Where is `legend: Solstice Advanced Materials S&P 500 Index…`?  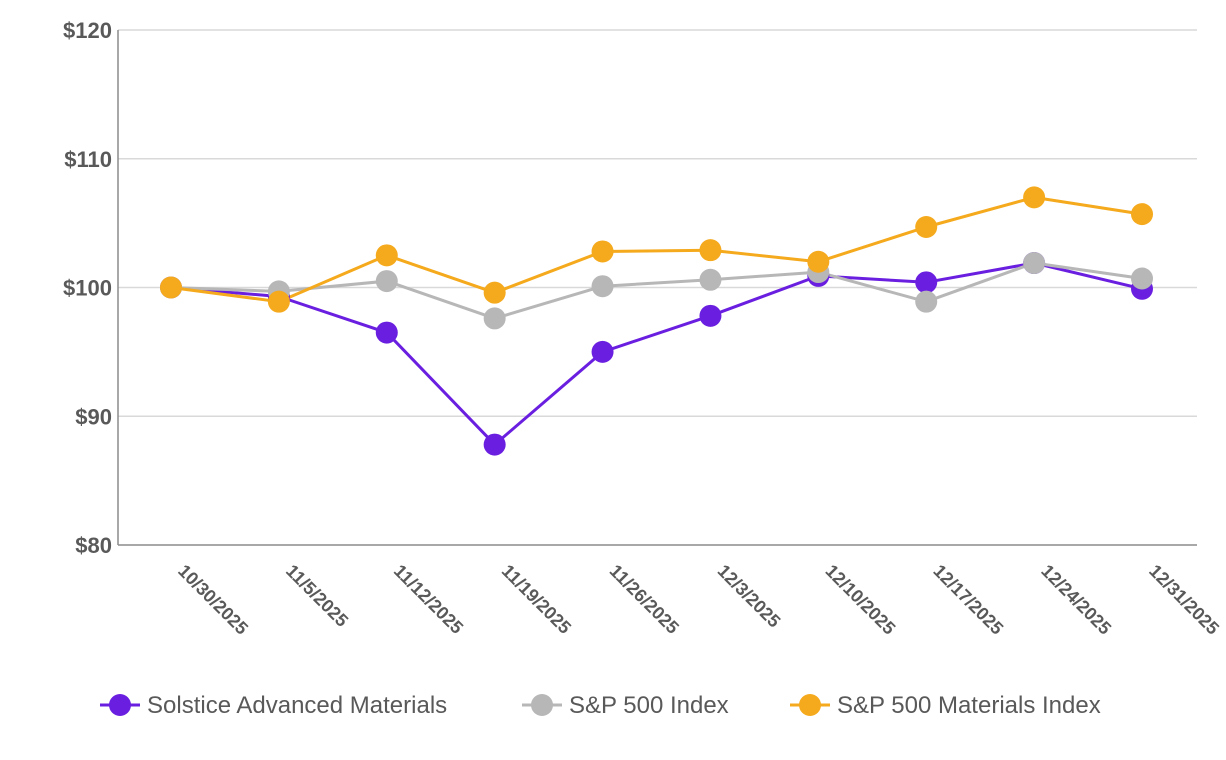
legend: Solstice Advanced Materials S&P 500 Index… is located at coordinates (600, 705).